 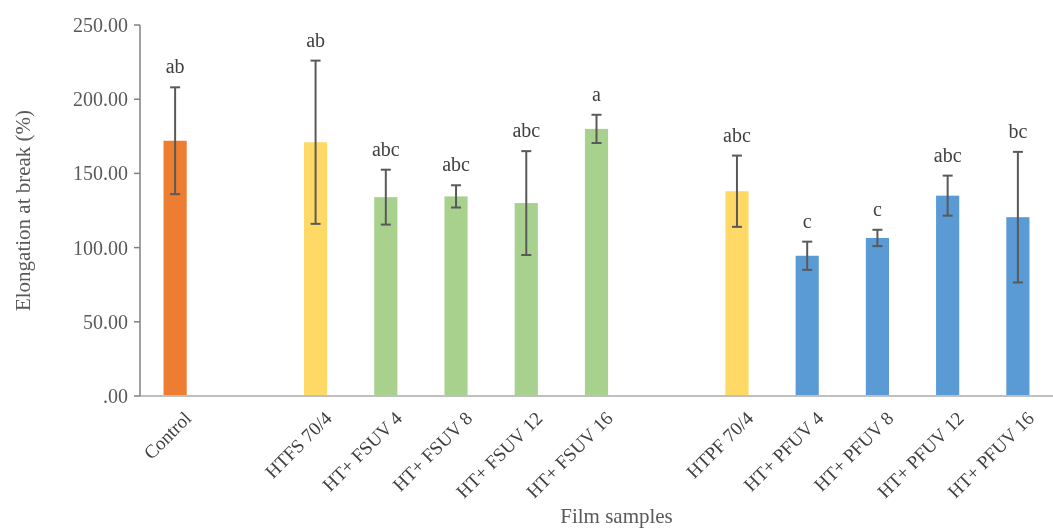 I want to click on y-axis-title: Elongation at break (%), so click(x=23, y=210).